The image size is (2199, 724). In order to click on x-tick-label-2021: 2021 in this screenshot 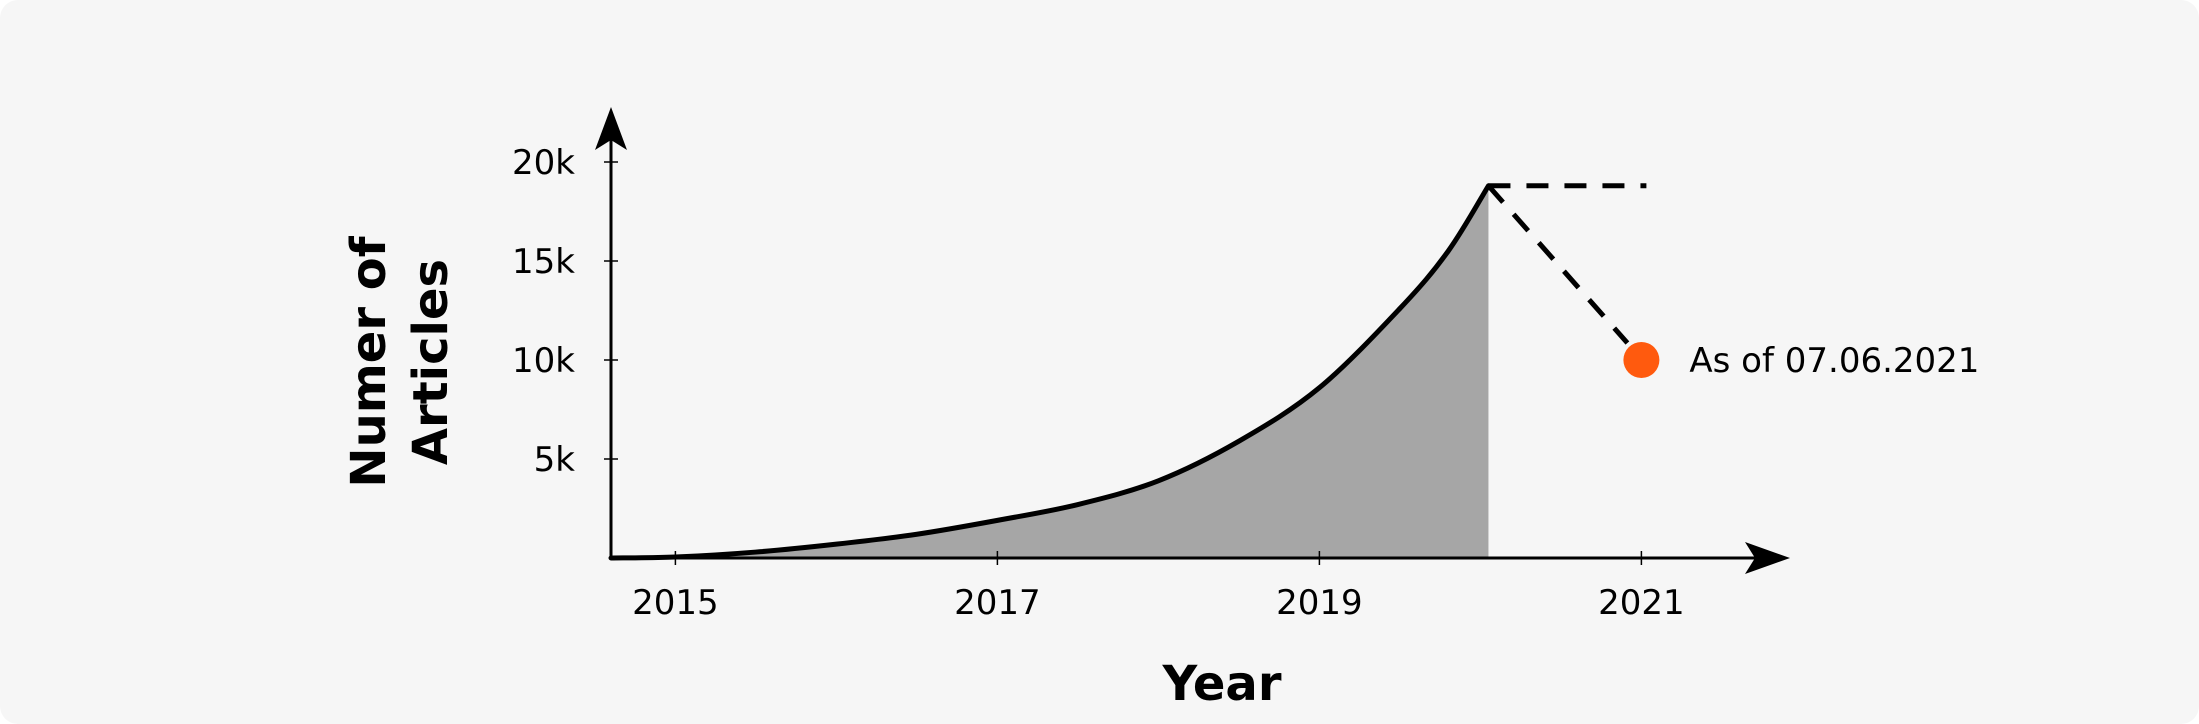, I will do `click(1641, 603)`.